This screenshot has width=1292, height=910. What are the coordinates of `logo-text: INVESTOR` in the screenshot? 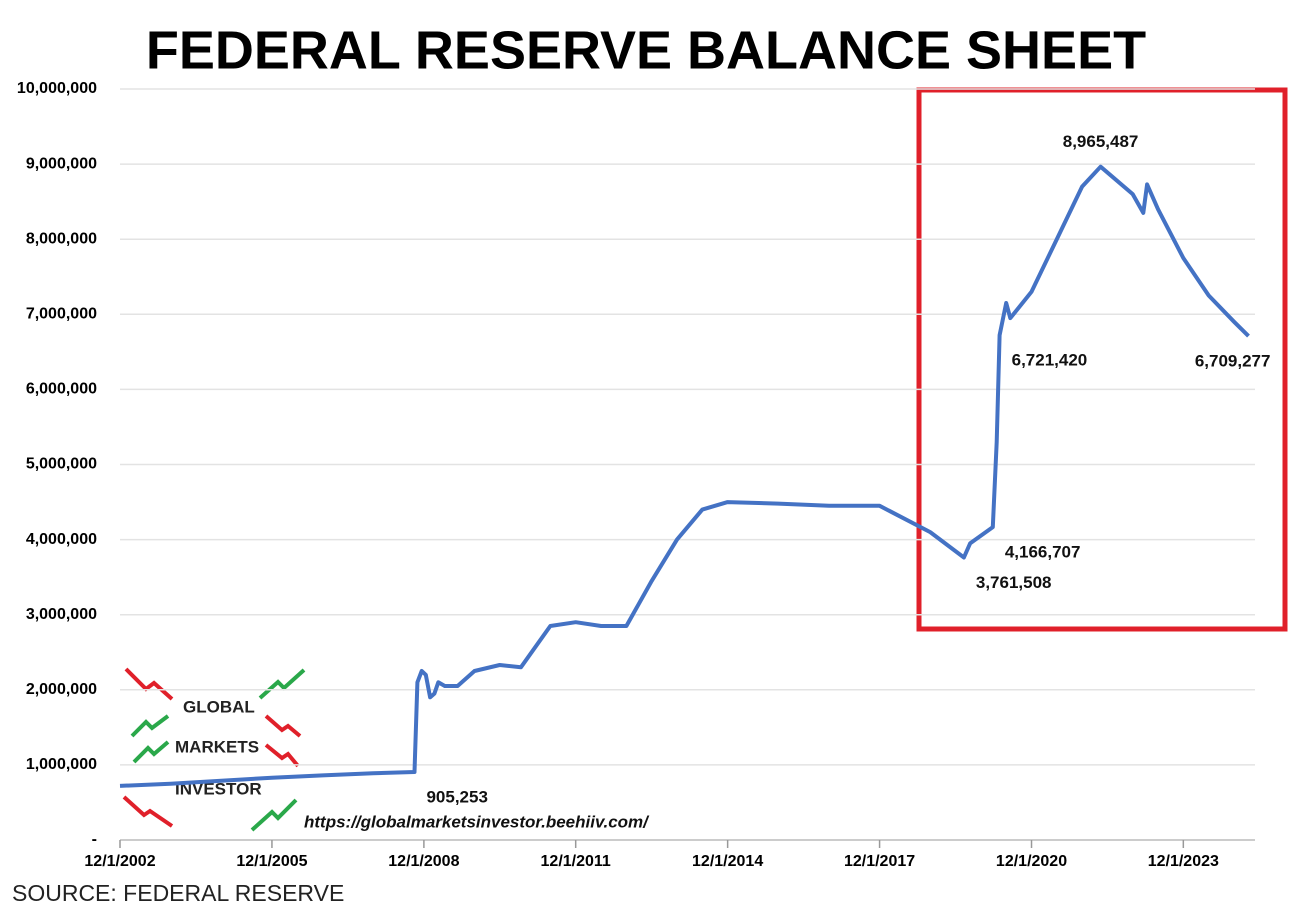 It's located at (218, 788).